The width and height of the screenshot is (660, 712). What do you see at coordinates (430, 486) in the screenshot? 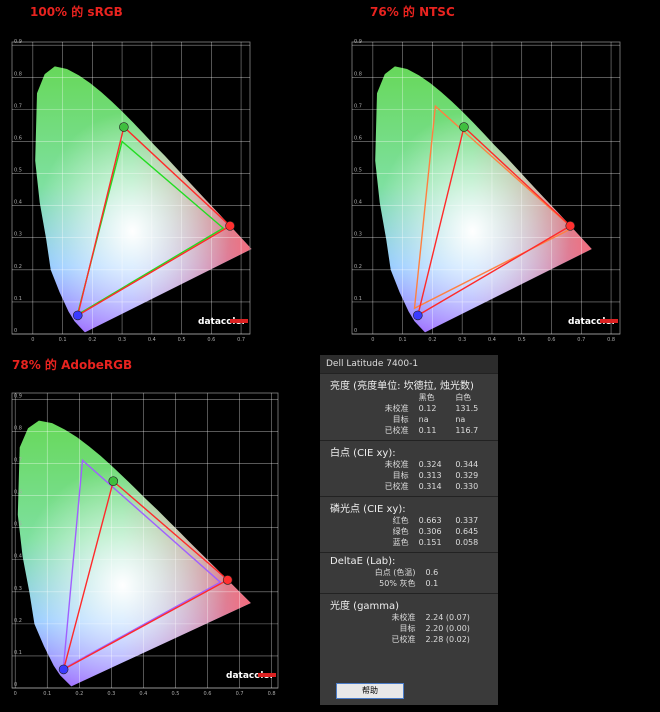
I see `cell-value: 0.314` at bounding box center [430, 486].